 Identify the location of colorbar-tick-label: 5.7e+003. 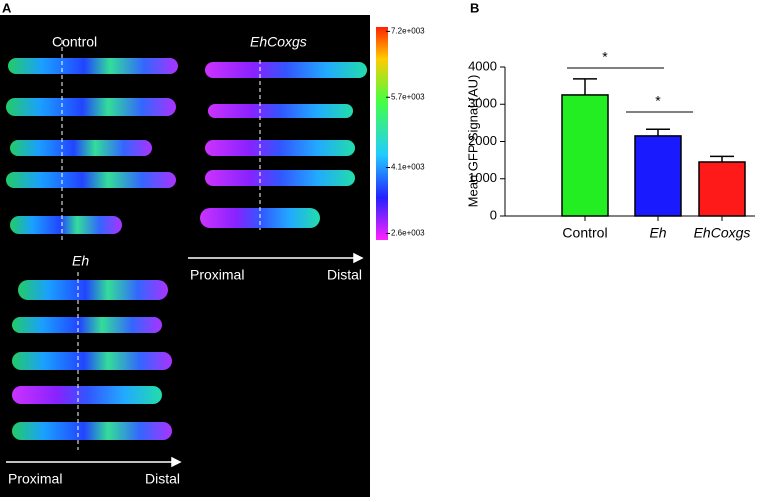
(408, 96).